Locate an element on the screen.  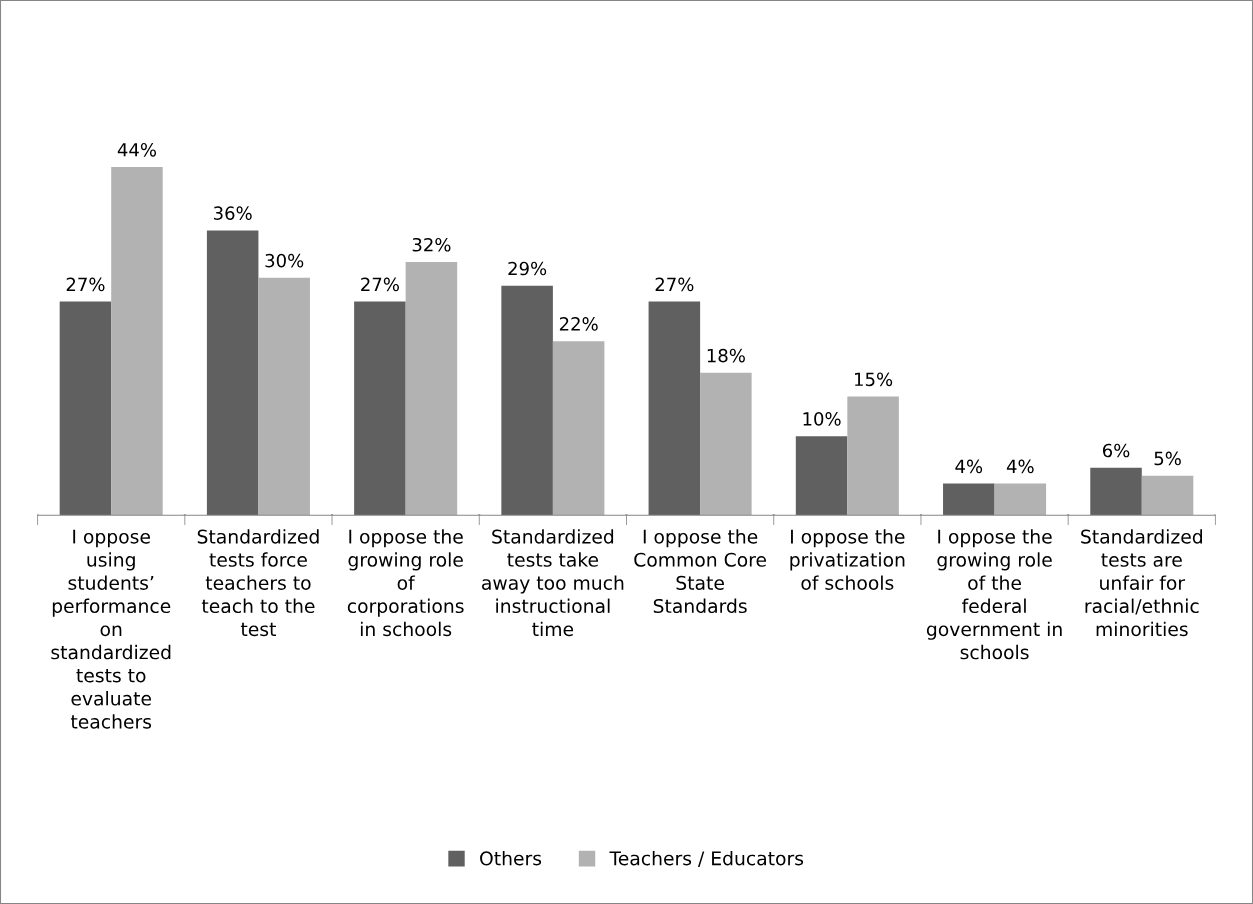
data-label: 18% is located at coordinates (726, 355).